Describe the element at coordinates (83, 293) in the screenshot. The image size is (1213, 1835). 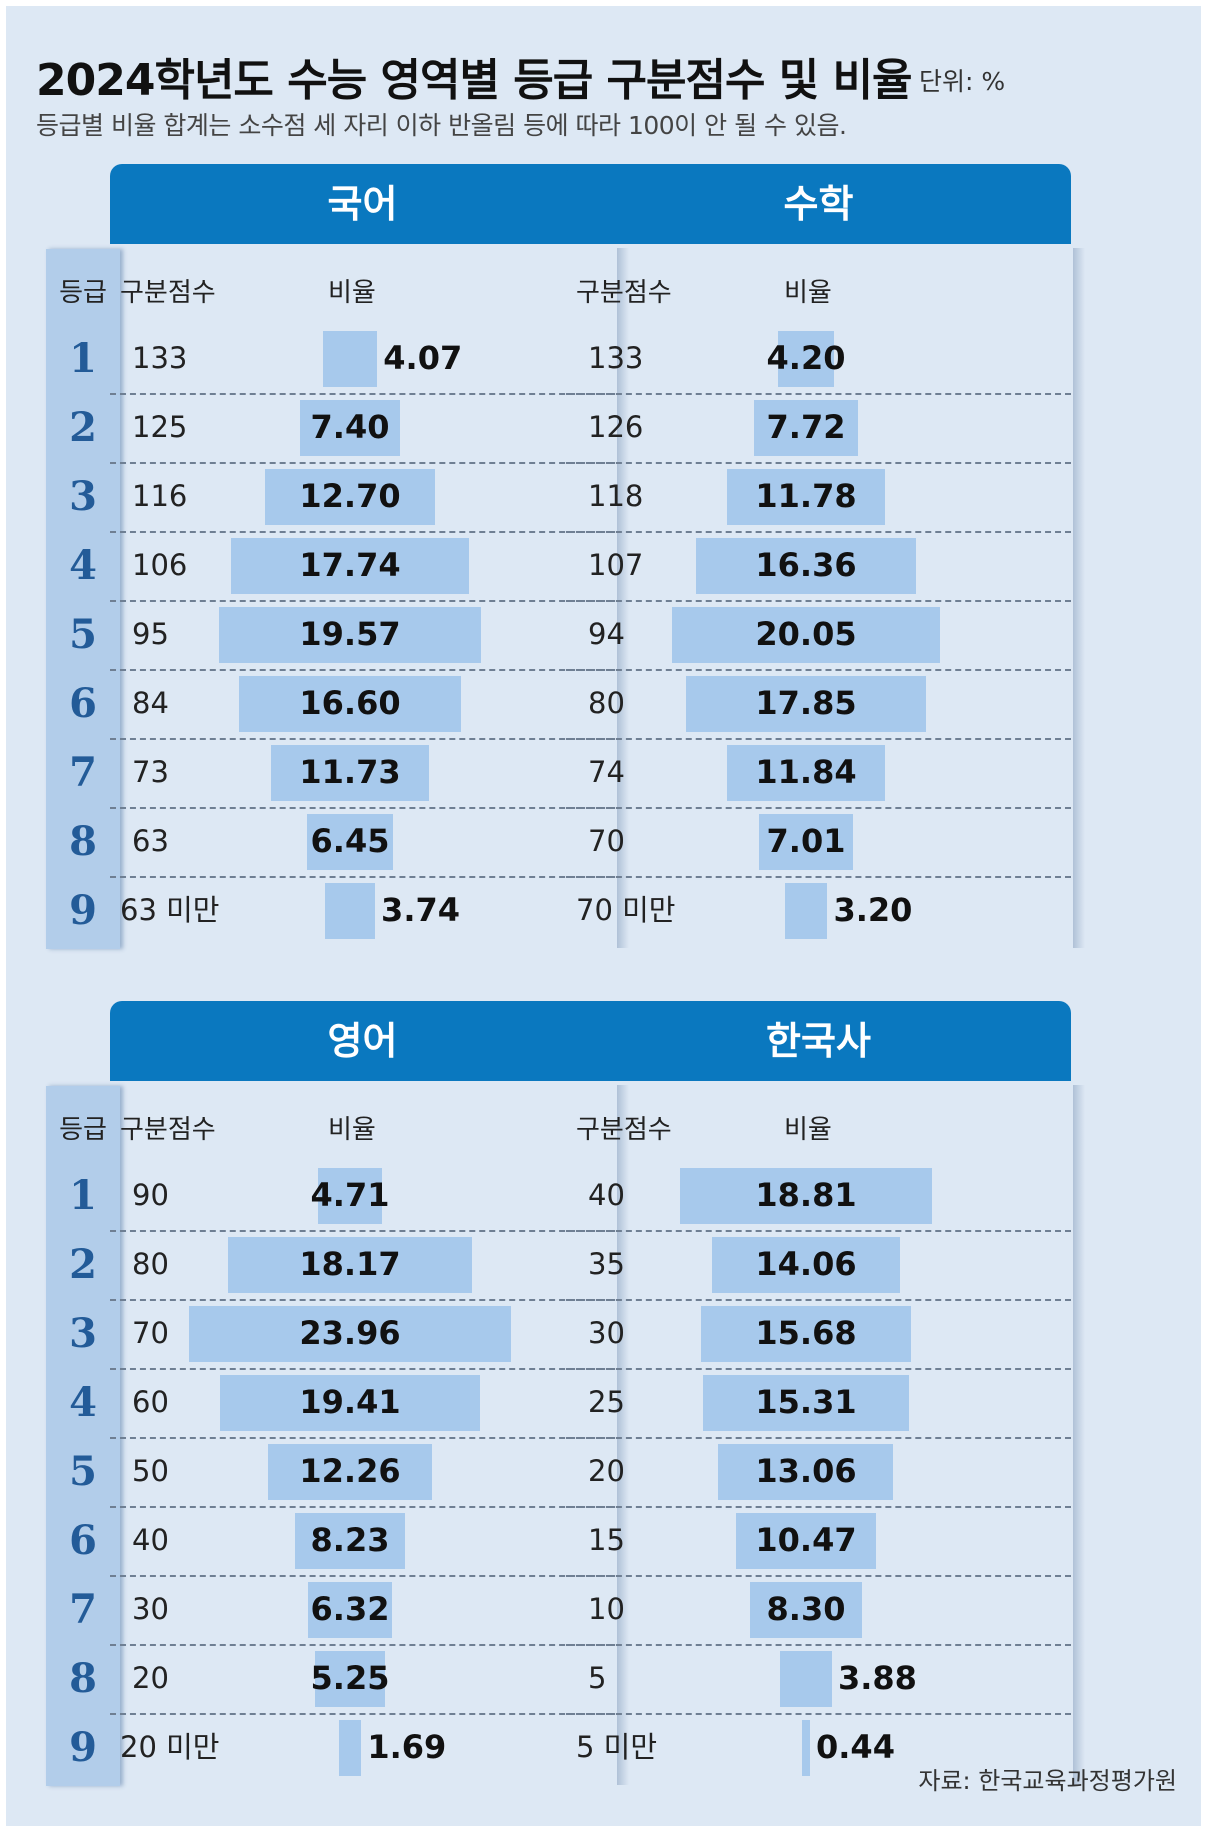
I see `grade-header: 등급` at that location.